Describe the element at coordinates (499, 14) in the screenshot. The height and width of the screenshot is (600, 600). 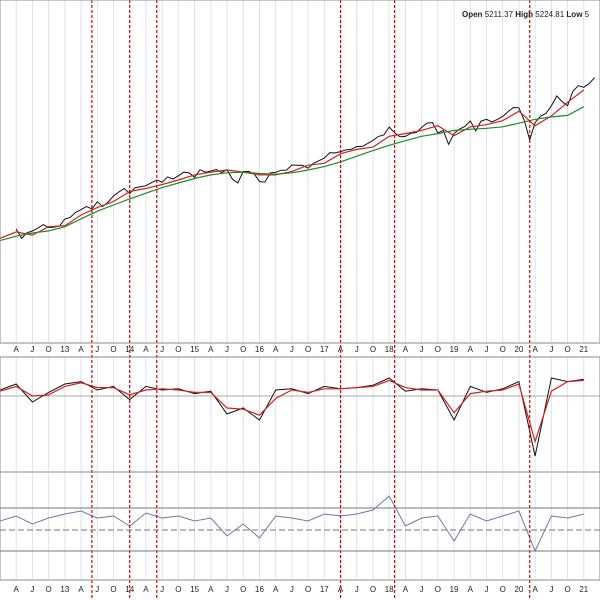
I see `open-value: 5211.37` at that location.